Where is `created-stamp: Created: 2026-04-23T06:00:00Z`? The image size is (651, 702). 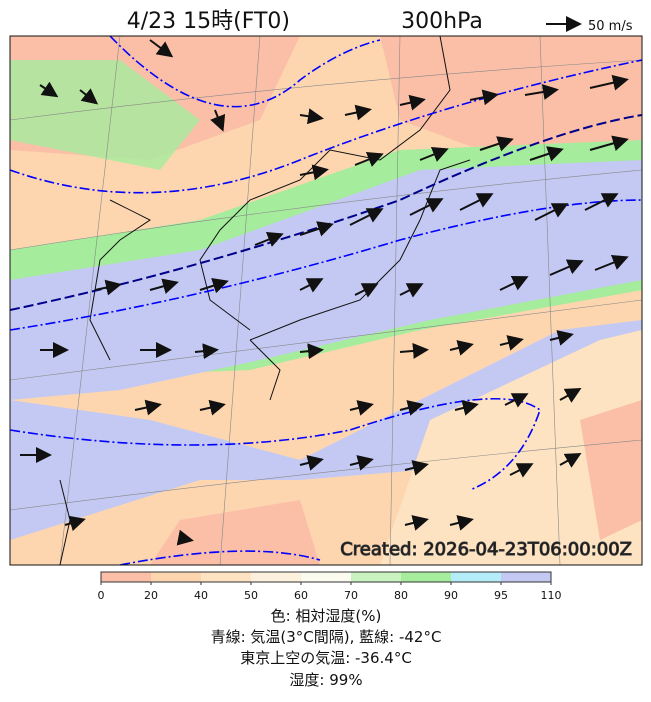
created-stamp: Created: 2026-04-23T06:00:00Z is located at coordinates (486, 549).